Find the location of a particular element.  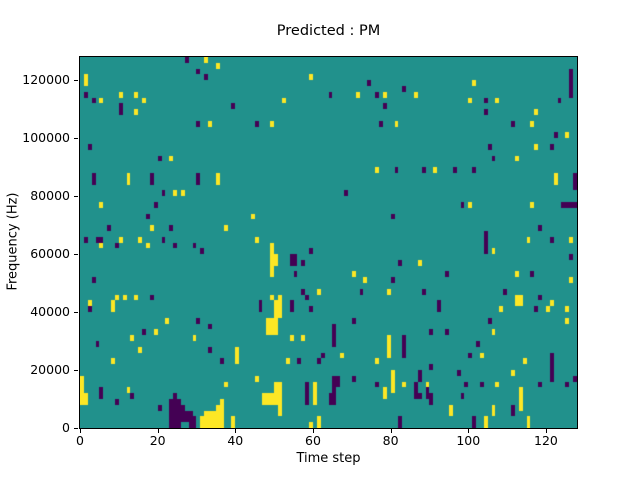

x-tick-label: 60 is located at coordinates (313, 440).